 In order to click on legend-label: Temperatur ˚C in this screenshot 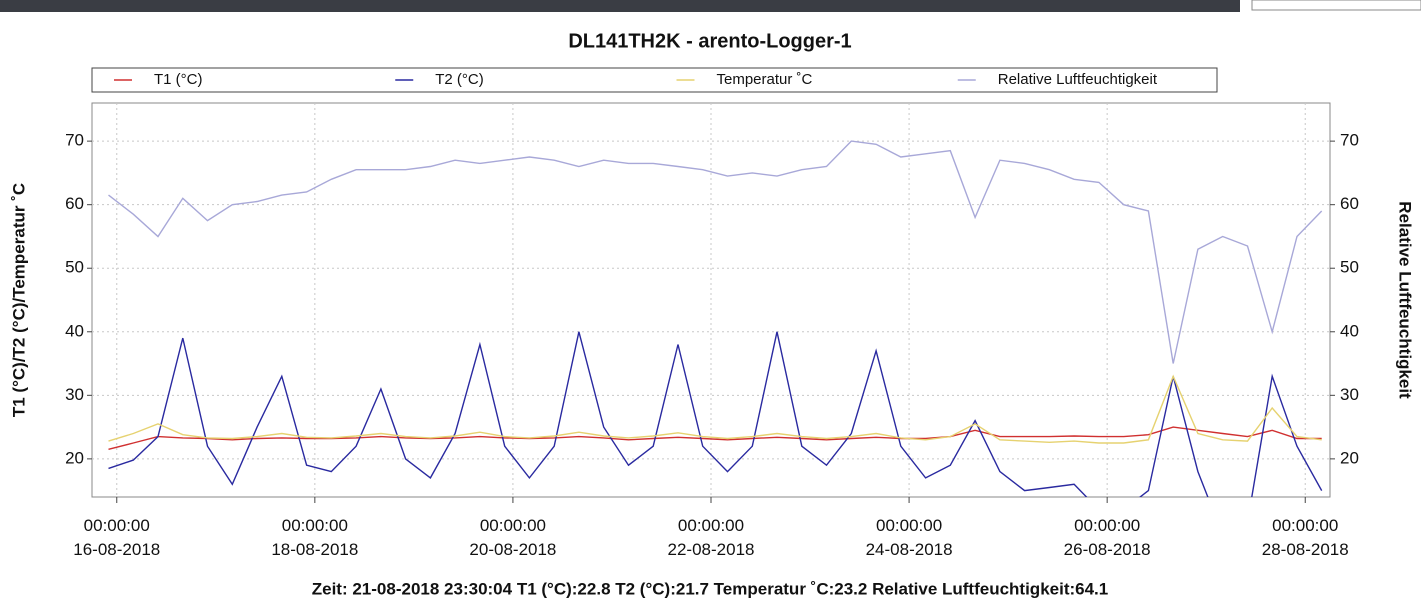, I will do `click(765, 79)`.